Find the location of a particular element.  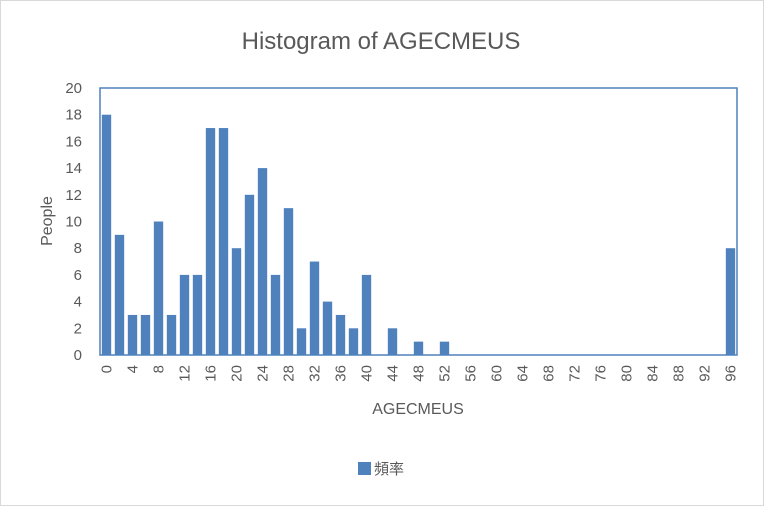

y-tick-label: 16 is located at coordinates (73, 141).